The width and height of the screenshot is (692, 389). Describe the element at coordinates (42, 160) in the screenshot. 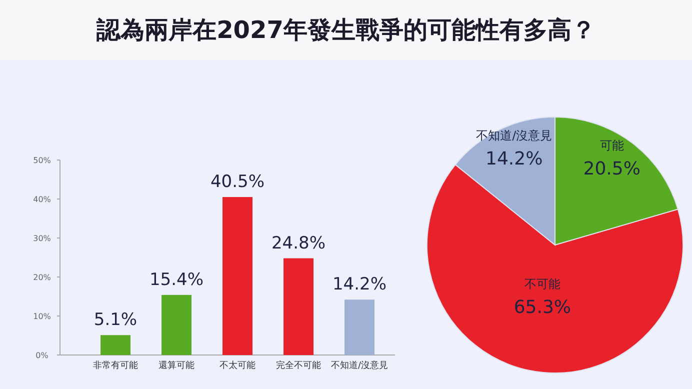

I see `y-tick-label: 50%` at that location.